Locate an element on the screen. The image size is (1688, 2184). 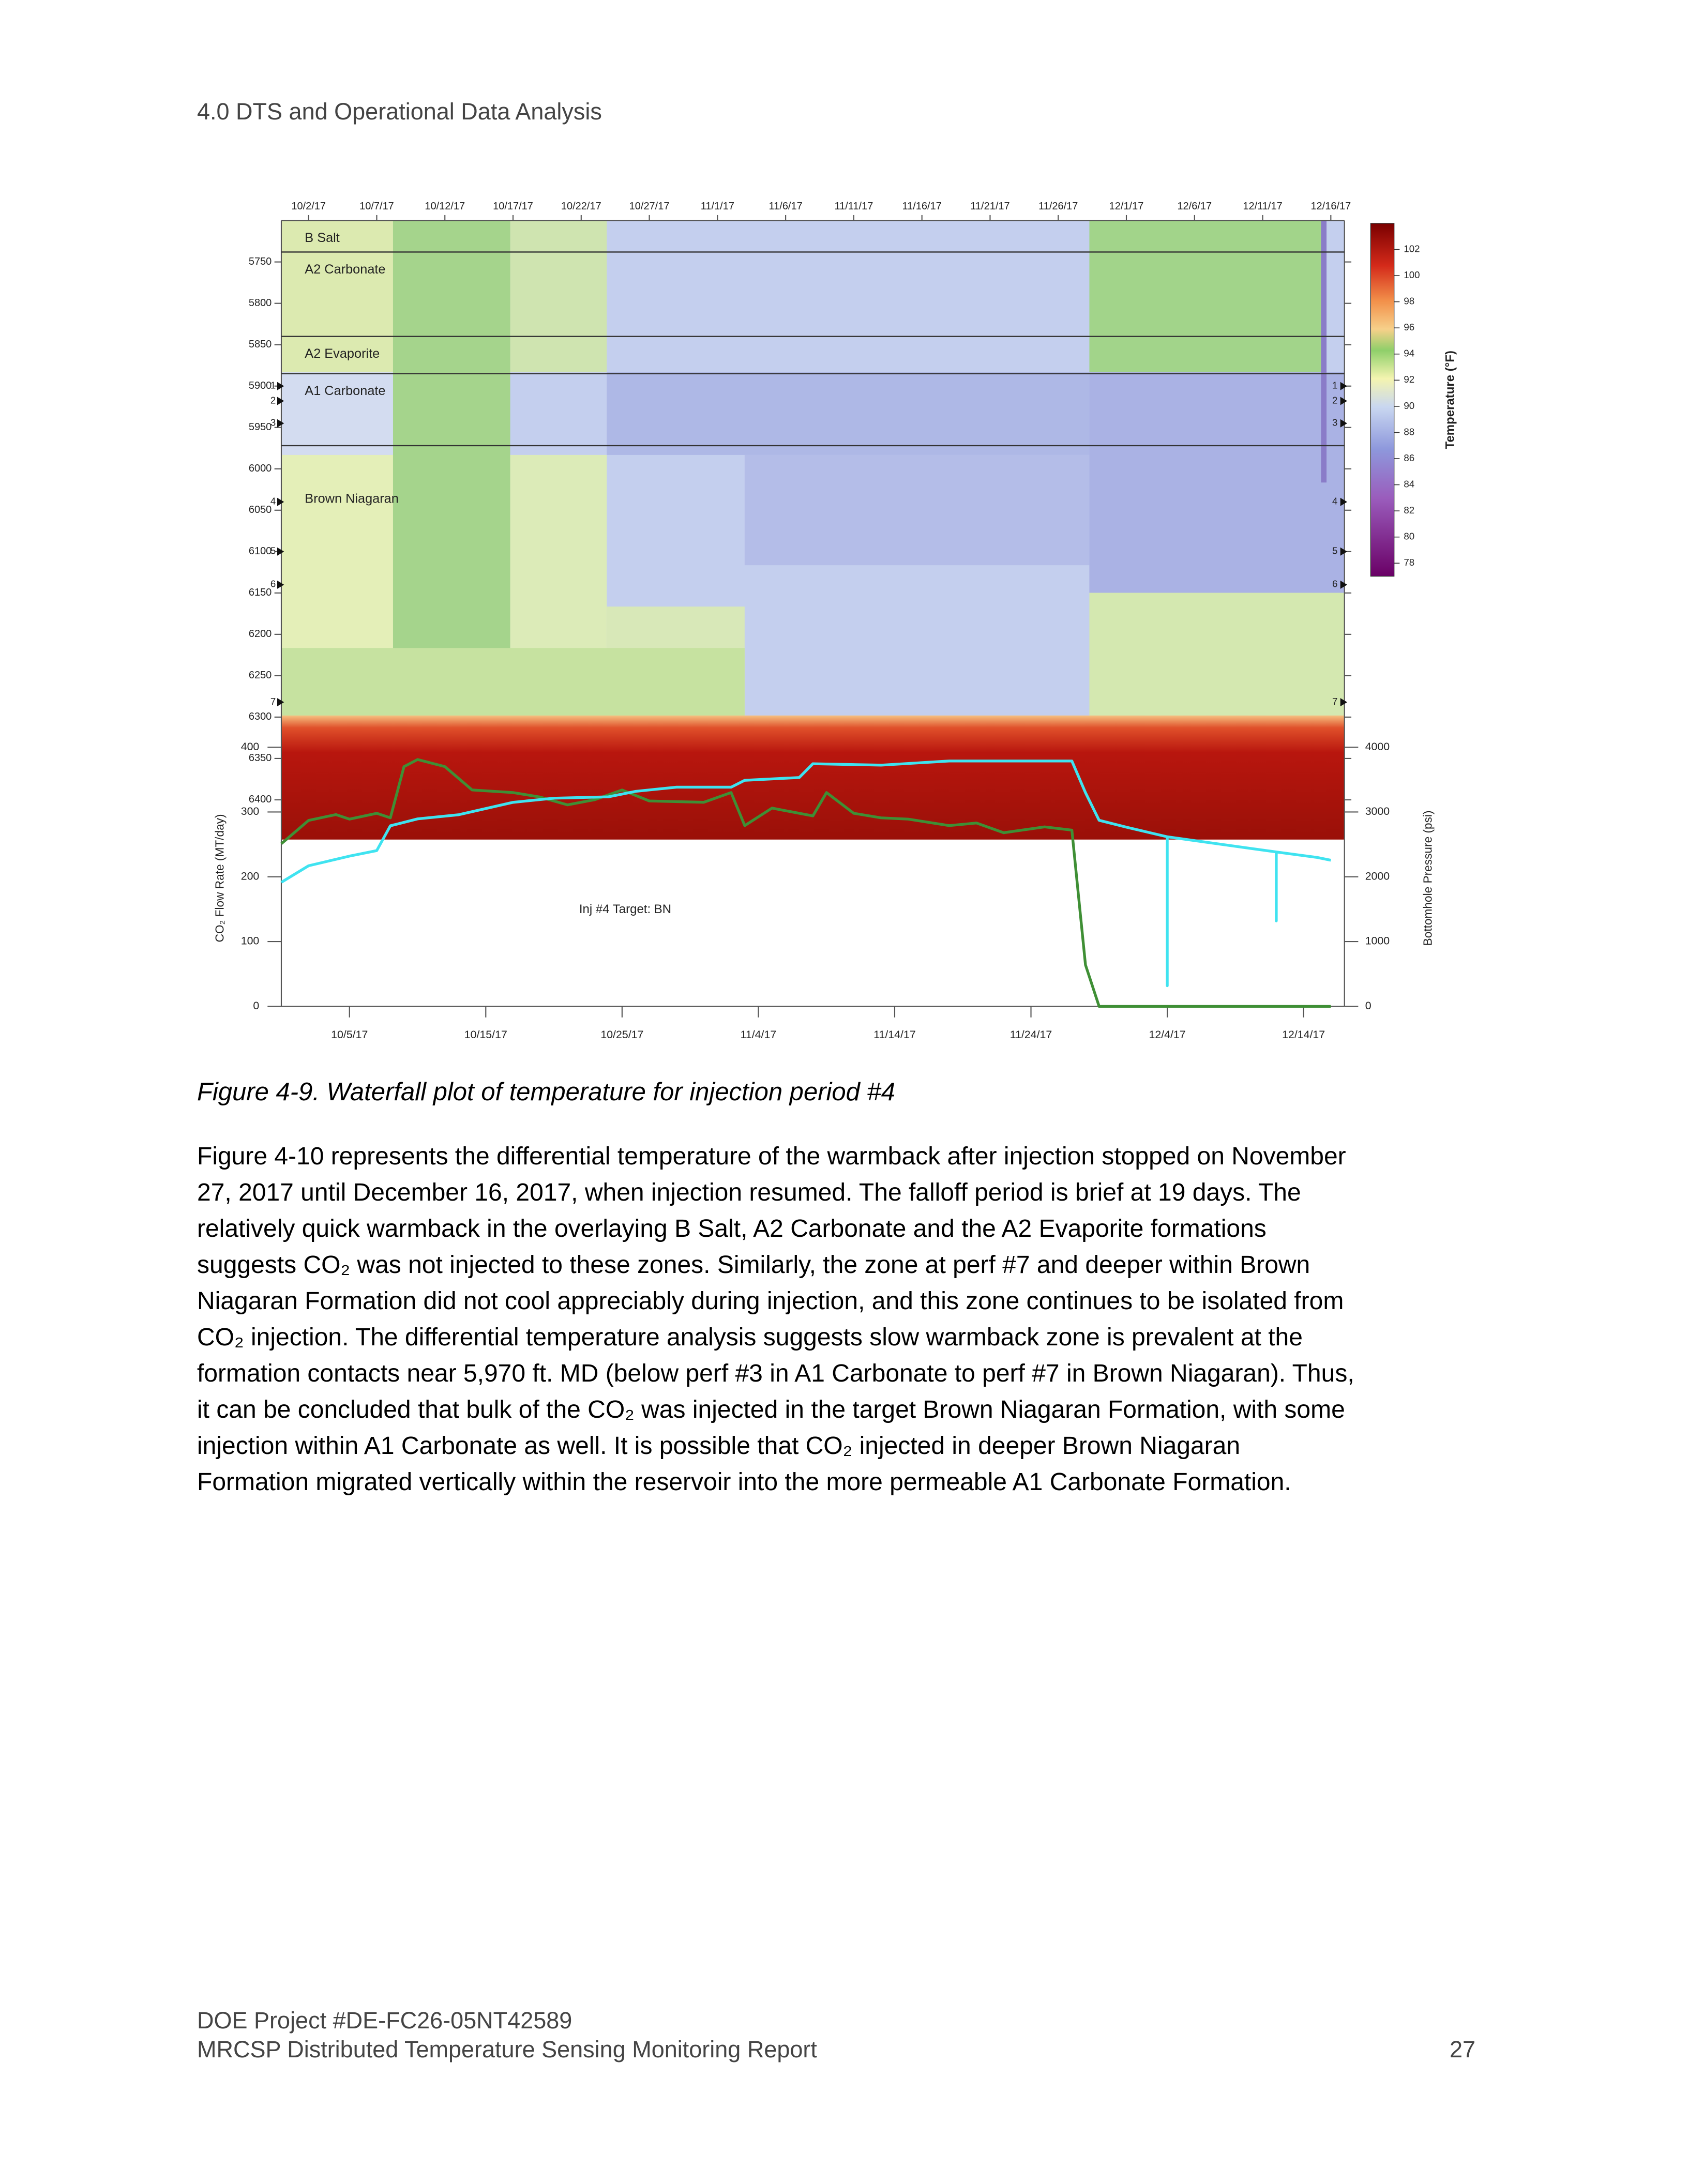
x-tick-label: 11/6/17 is located at coordinates (786, 207).